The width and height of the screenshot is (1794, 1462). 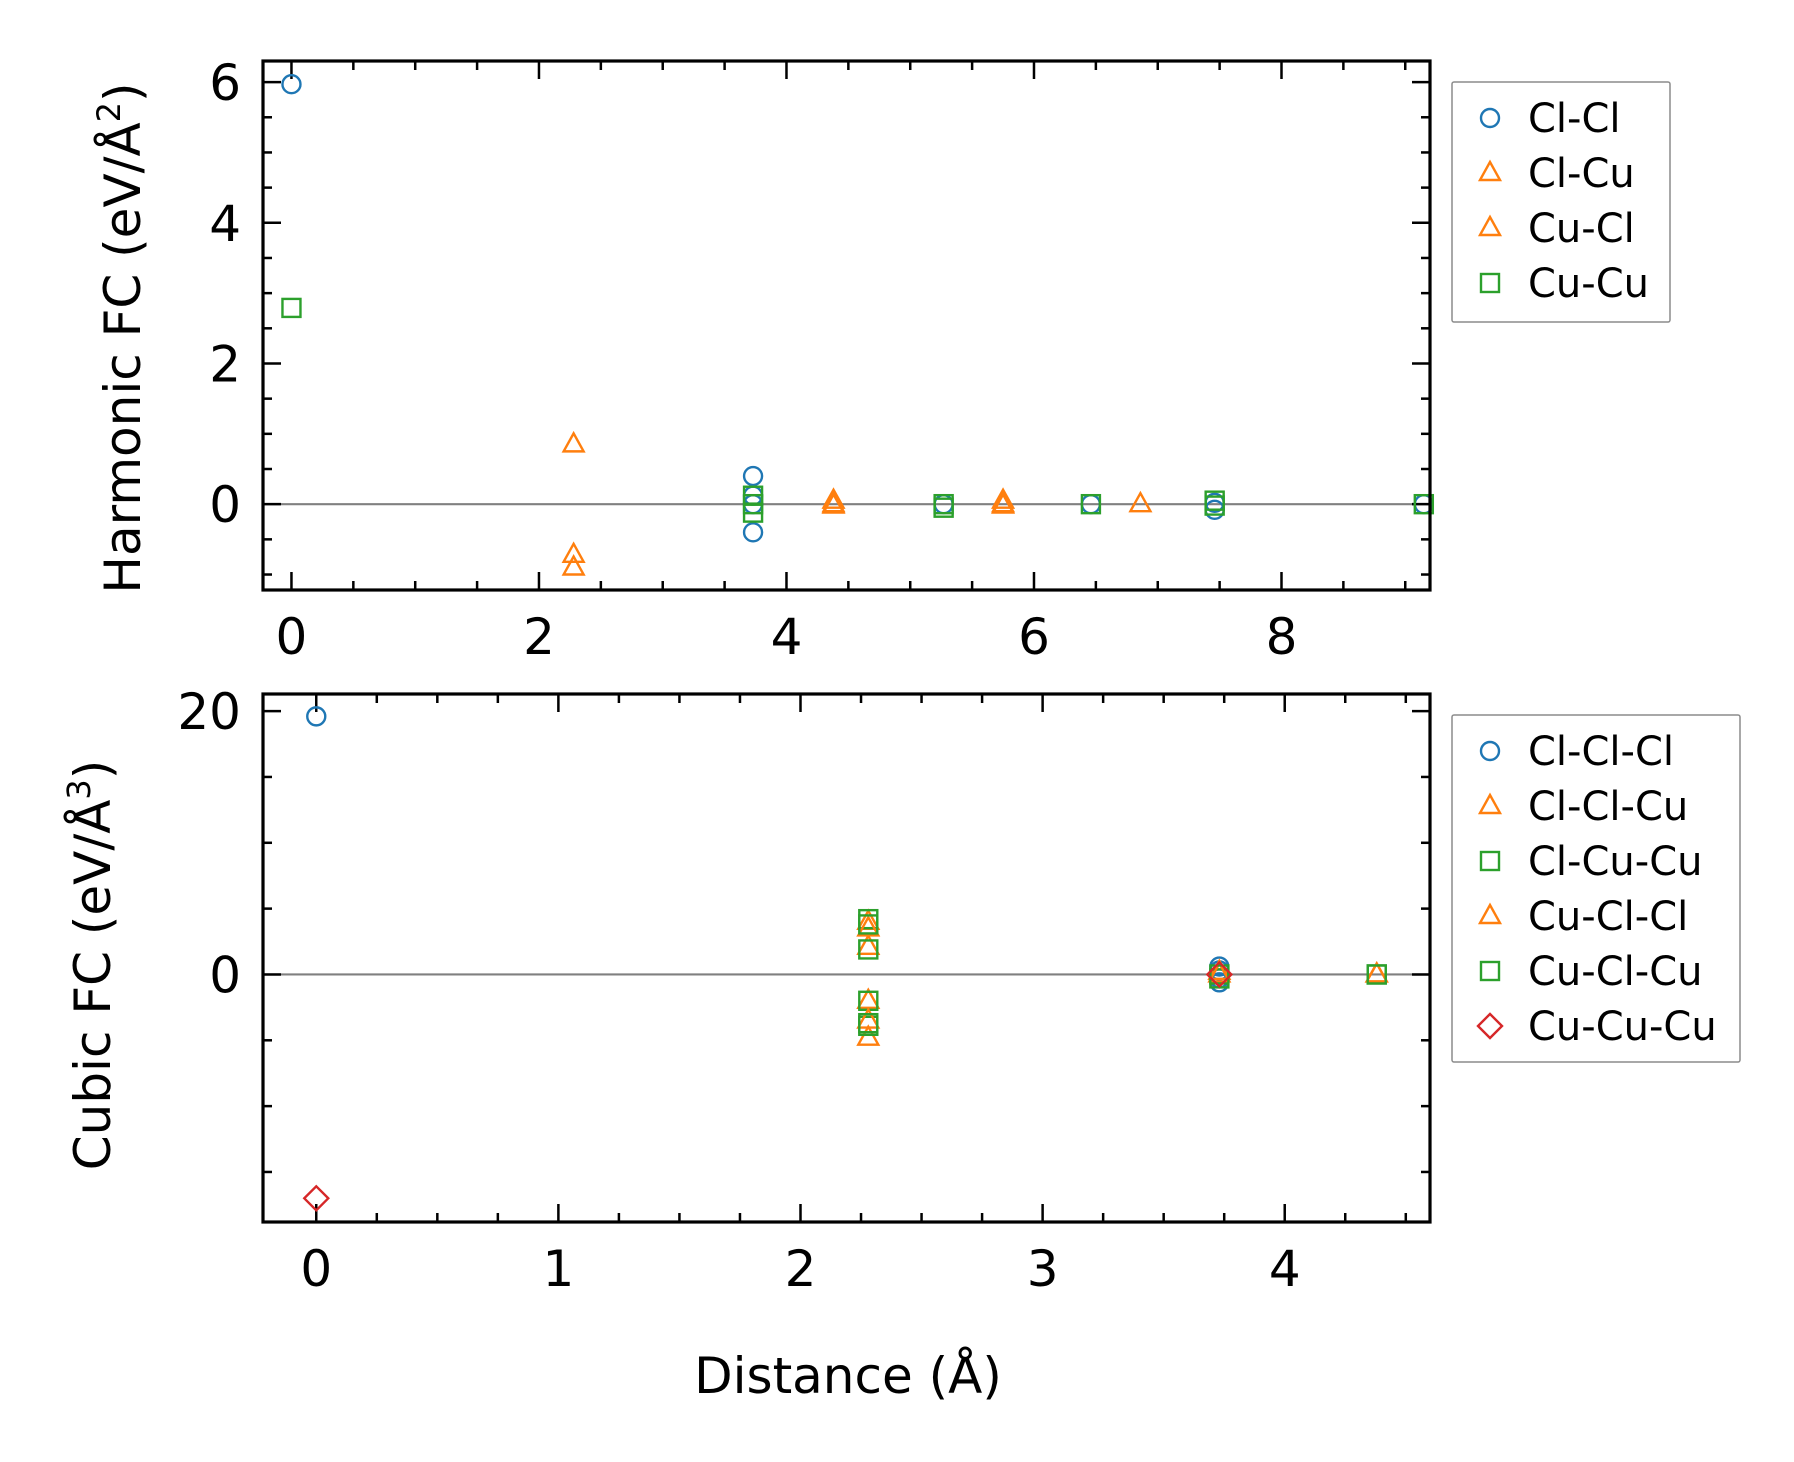 I want to click on cubic-y-axis-label: Cubic FC (eV/Å3), so click(x=91, y=965).